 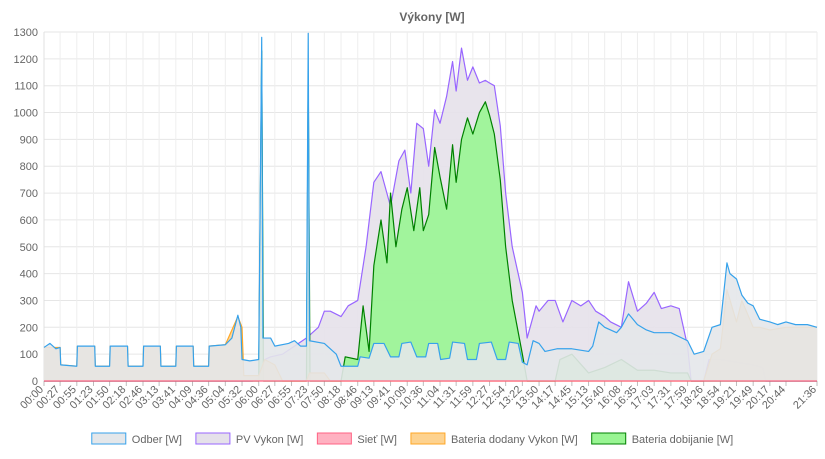 What do you see at coordinates (609, 438) in the screenshot?
I see `legend-swatch-bateria-dobijanie-w` at bounding box center [609, 438].